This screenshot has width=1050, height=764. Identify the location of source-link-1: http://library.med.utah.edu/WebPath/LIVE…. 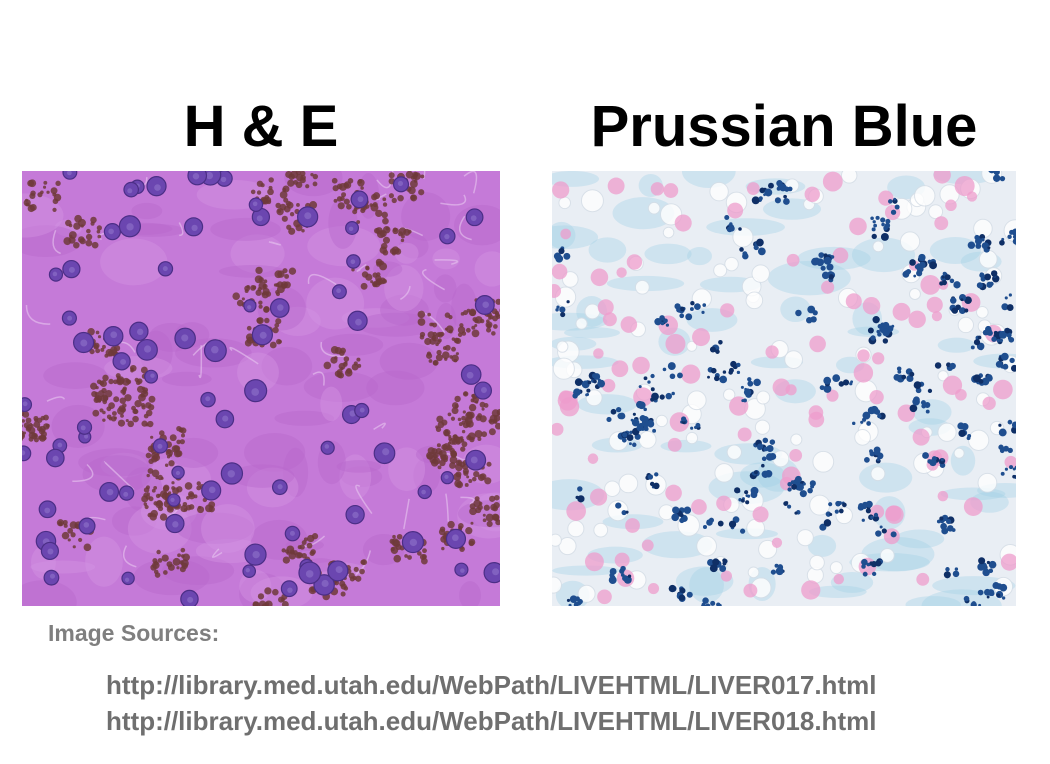
(491, 685).